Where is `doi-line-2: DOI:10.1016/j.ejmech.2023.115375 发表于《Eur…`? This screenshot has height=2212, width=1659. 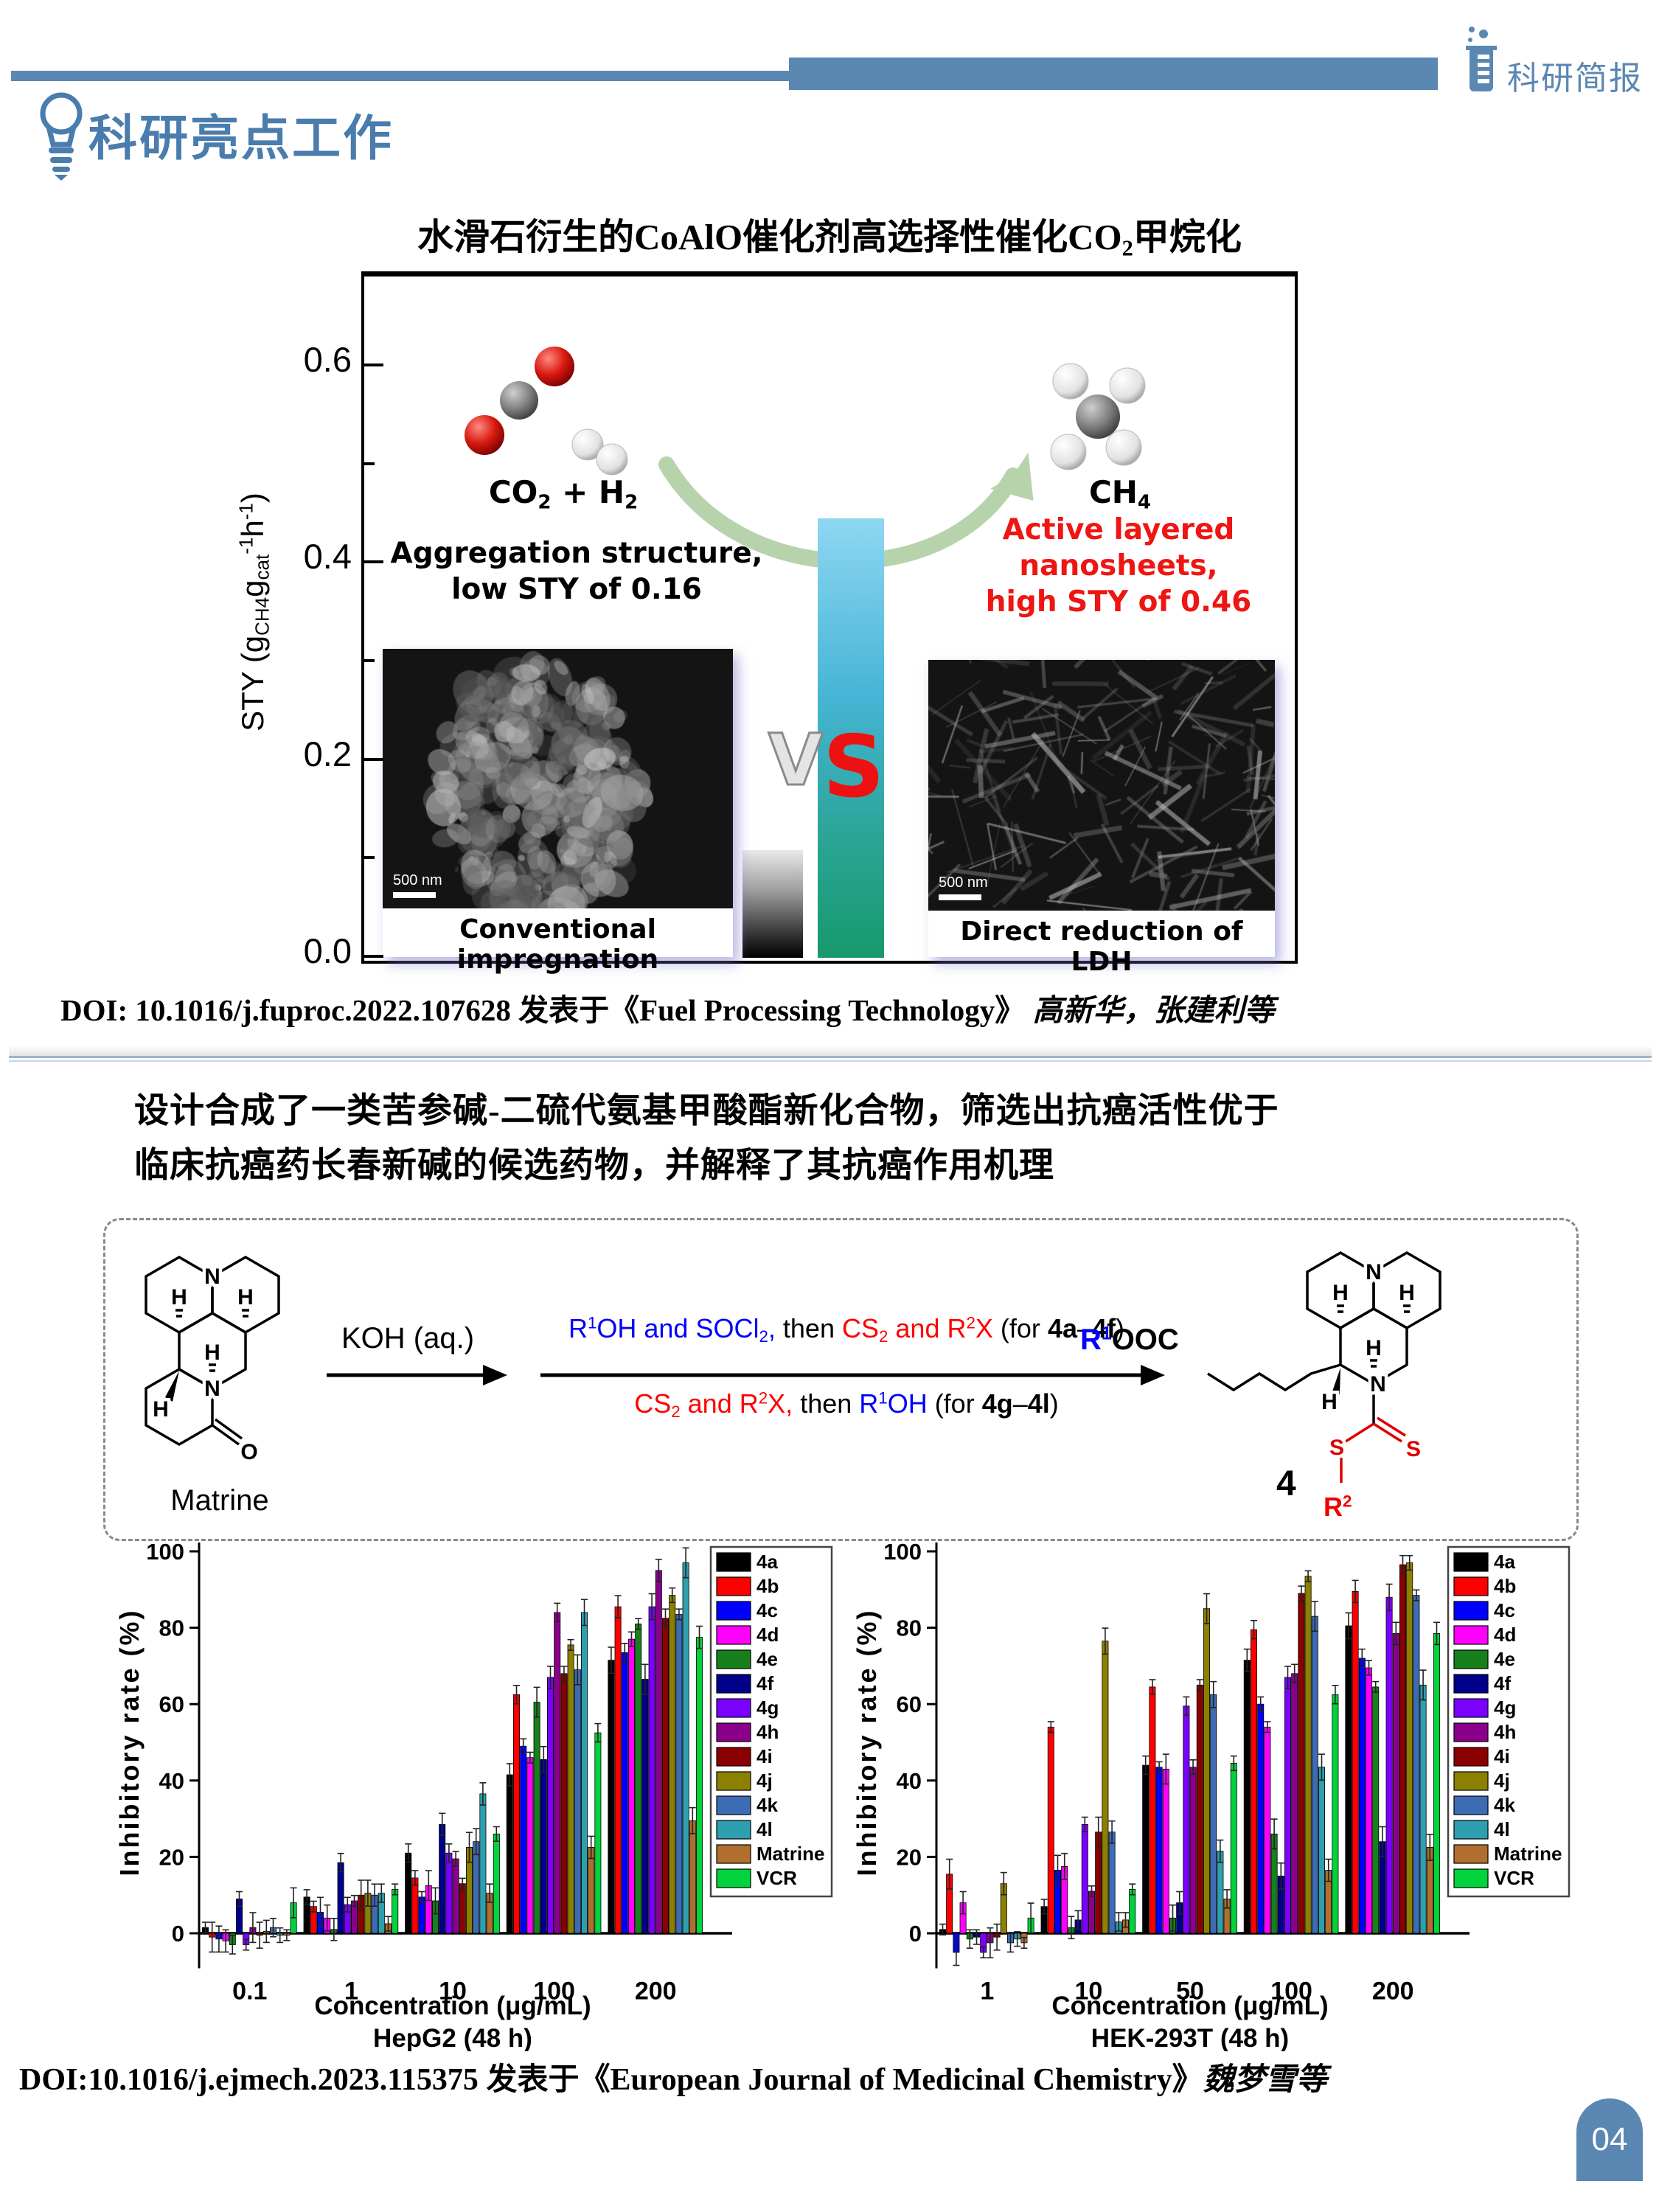
doi-line-2: DOI:10.1016/j.ejmech.2023.115375 发表于《Eur… is located at coordinates (673, 2076).